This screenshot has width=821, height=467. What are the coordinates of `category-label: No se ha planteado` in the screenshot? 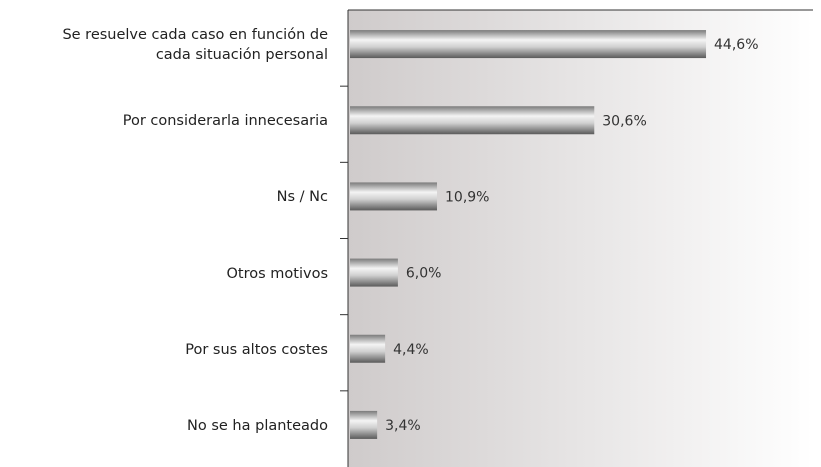 It's located at (257, 425).